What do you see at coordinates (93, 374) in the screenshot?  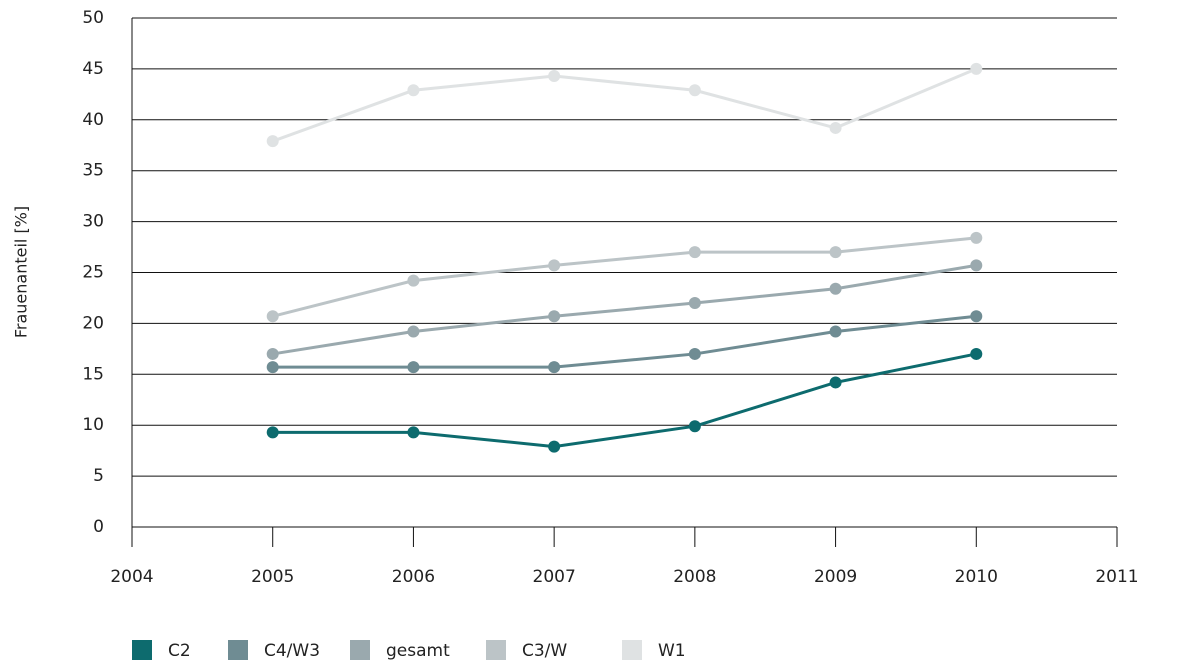 I see `y-tick-label: 15` at bounding box center [93, 374].